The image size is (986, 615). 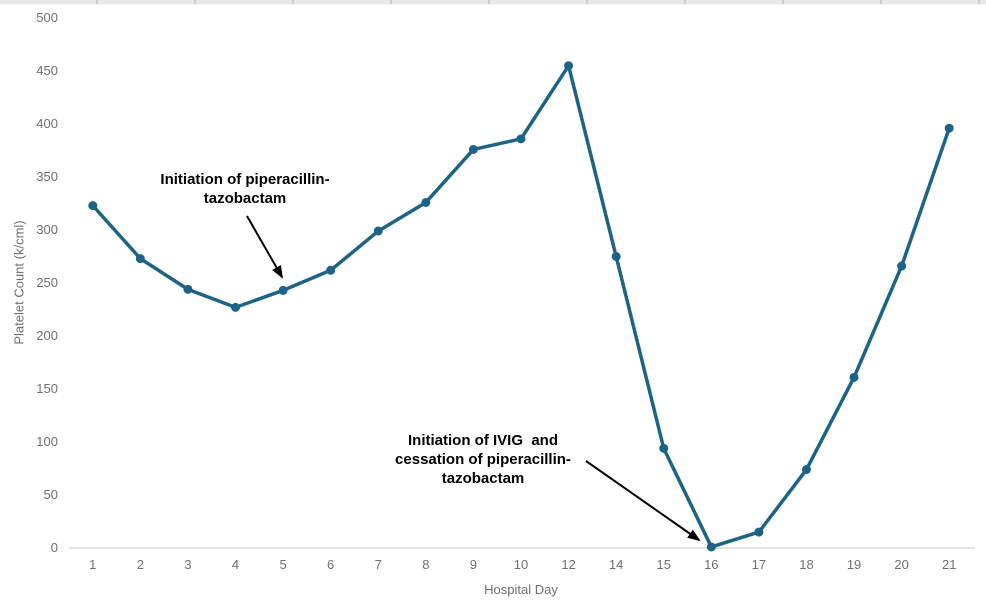 What do you see at coordinates (759, 564) in the screenshot?
I see `x-tick-label: 17` at bounding box center [759, 564].